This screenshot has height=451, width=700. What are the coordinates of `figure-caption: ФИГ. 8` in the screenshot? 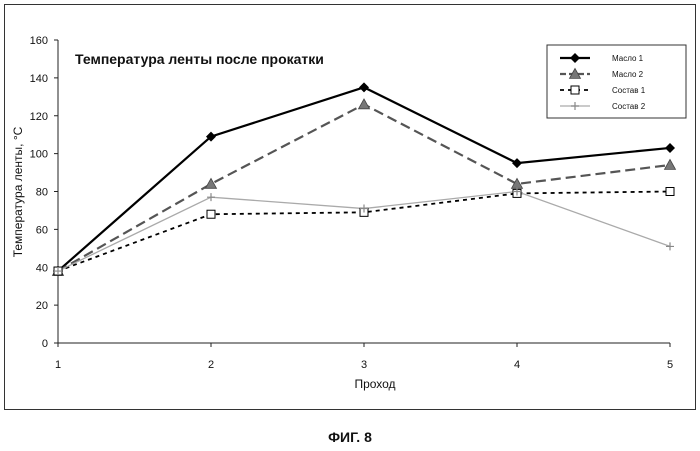 It's located at (350, 437).